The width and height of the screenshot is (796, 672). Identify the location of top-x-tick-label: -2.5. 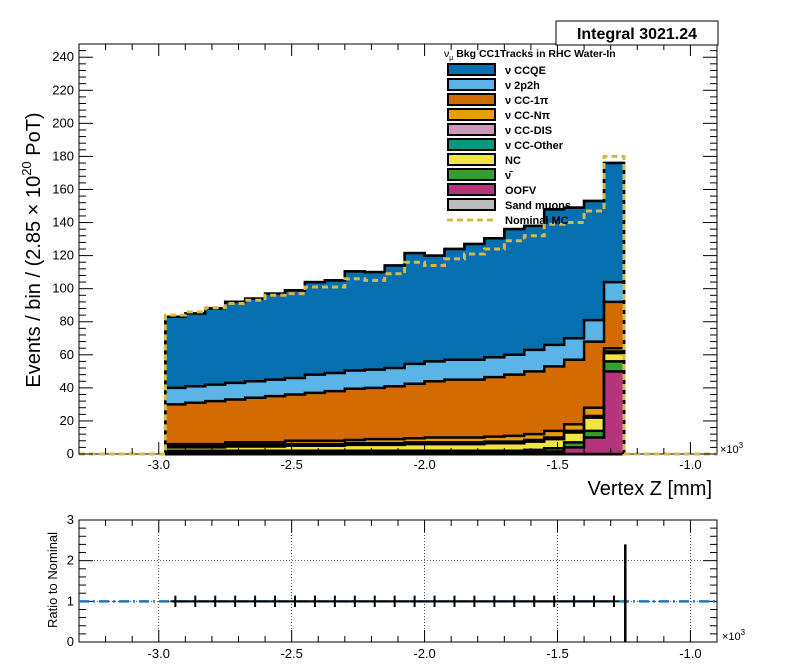
(291, 464).